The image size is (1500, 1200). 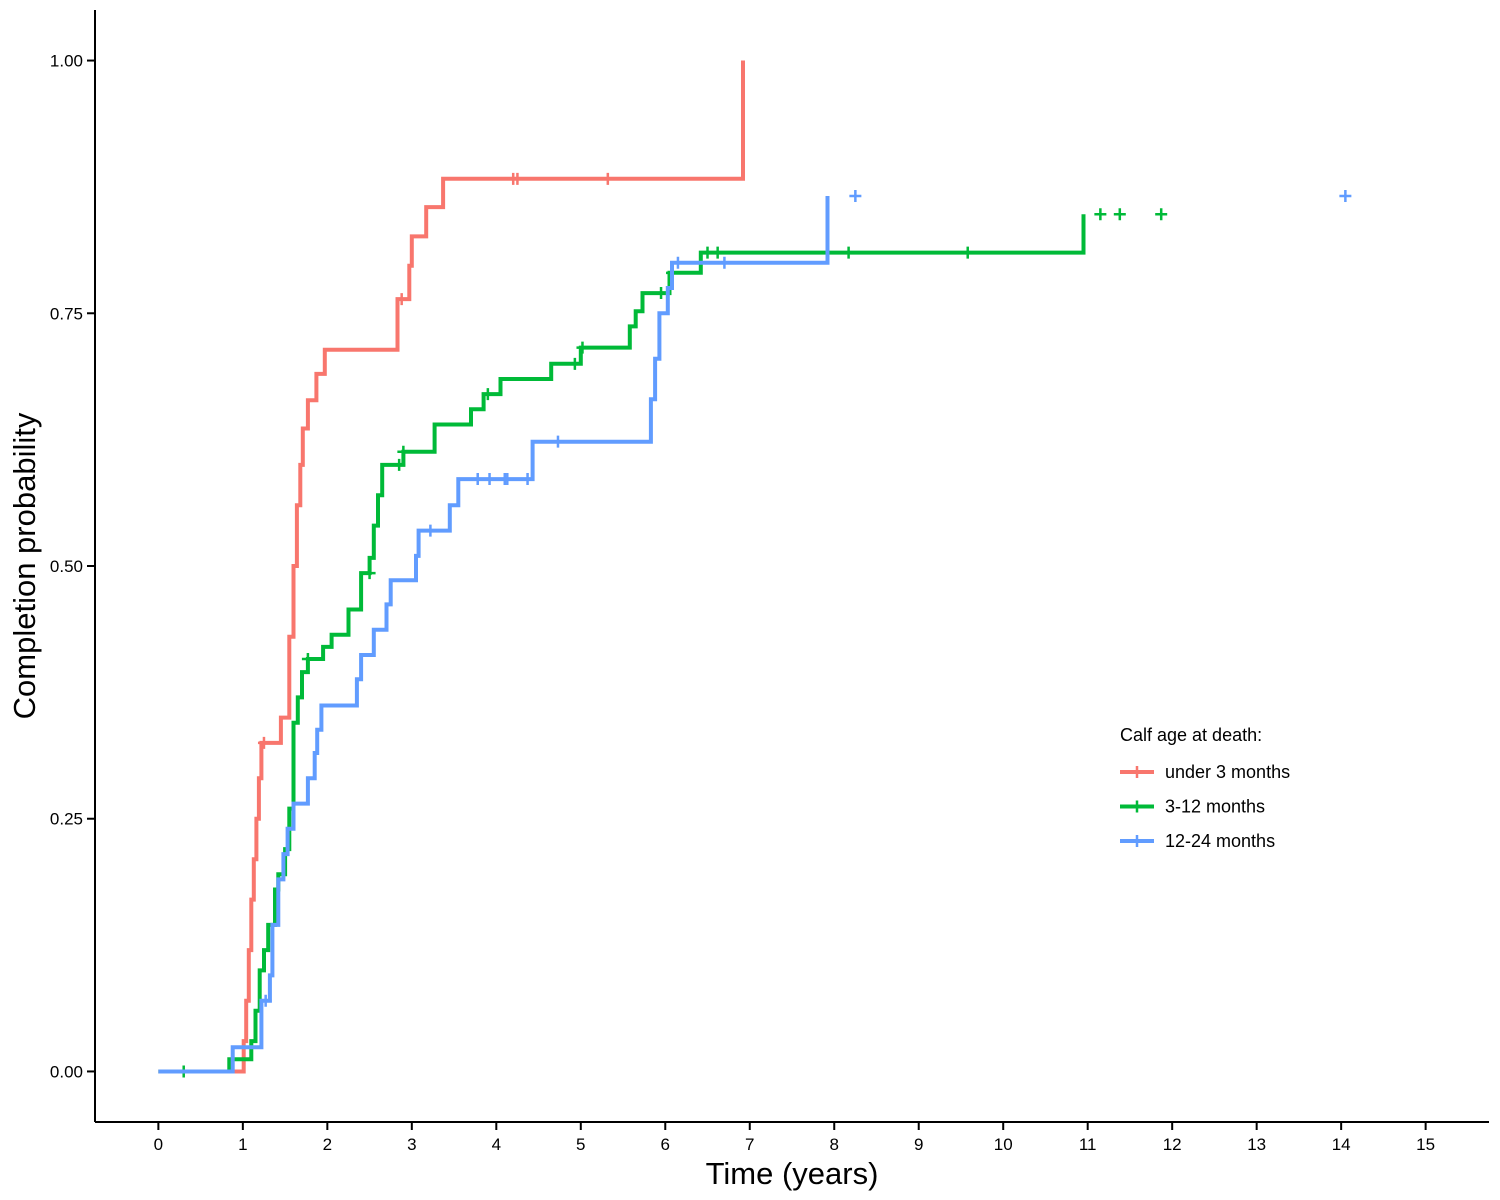 I want to click on x-tick-label: 11, so click(x=1088, y=1144).